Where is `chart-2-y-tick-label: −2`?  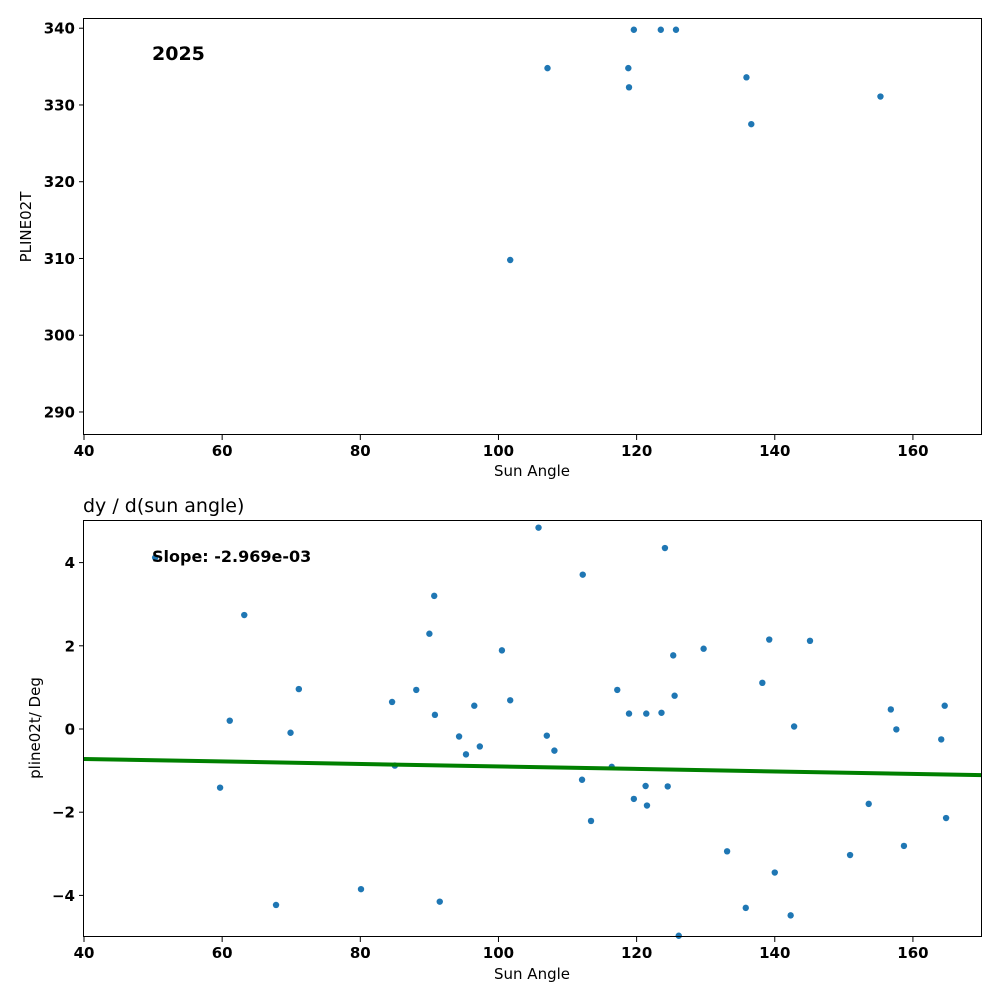 chart-2-y-tick-label: −2 is located at coordinates (63, 813).